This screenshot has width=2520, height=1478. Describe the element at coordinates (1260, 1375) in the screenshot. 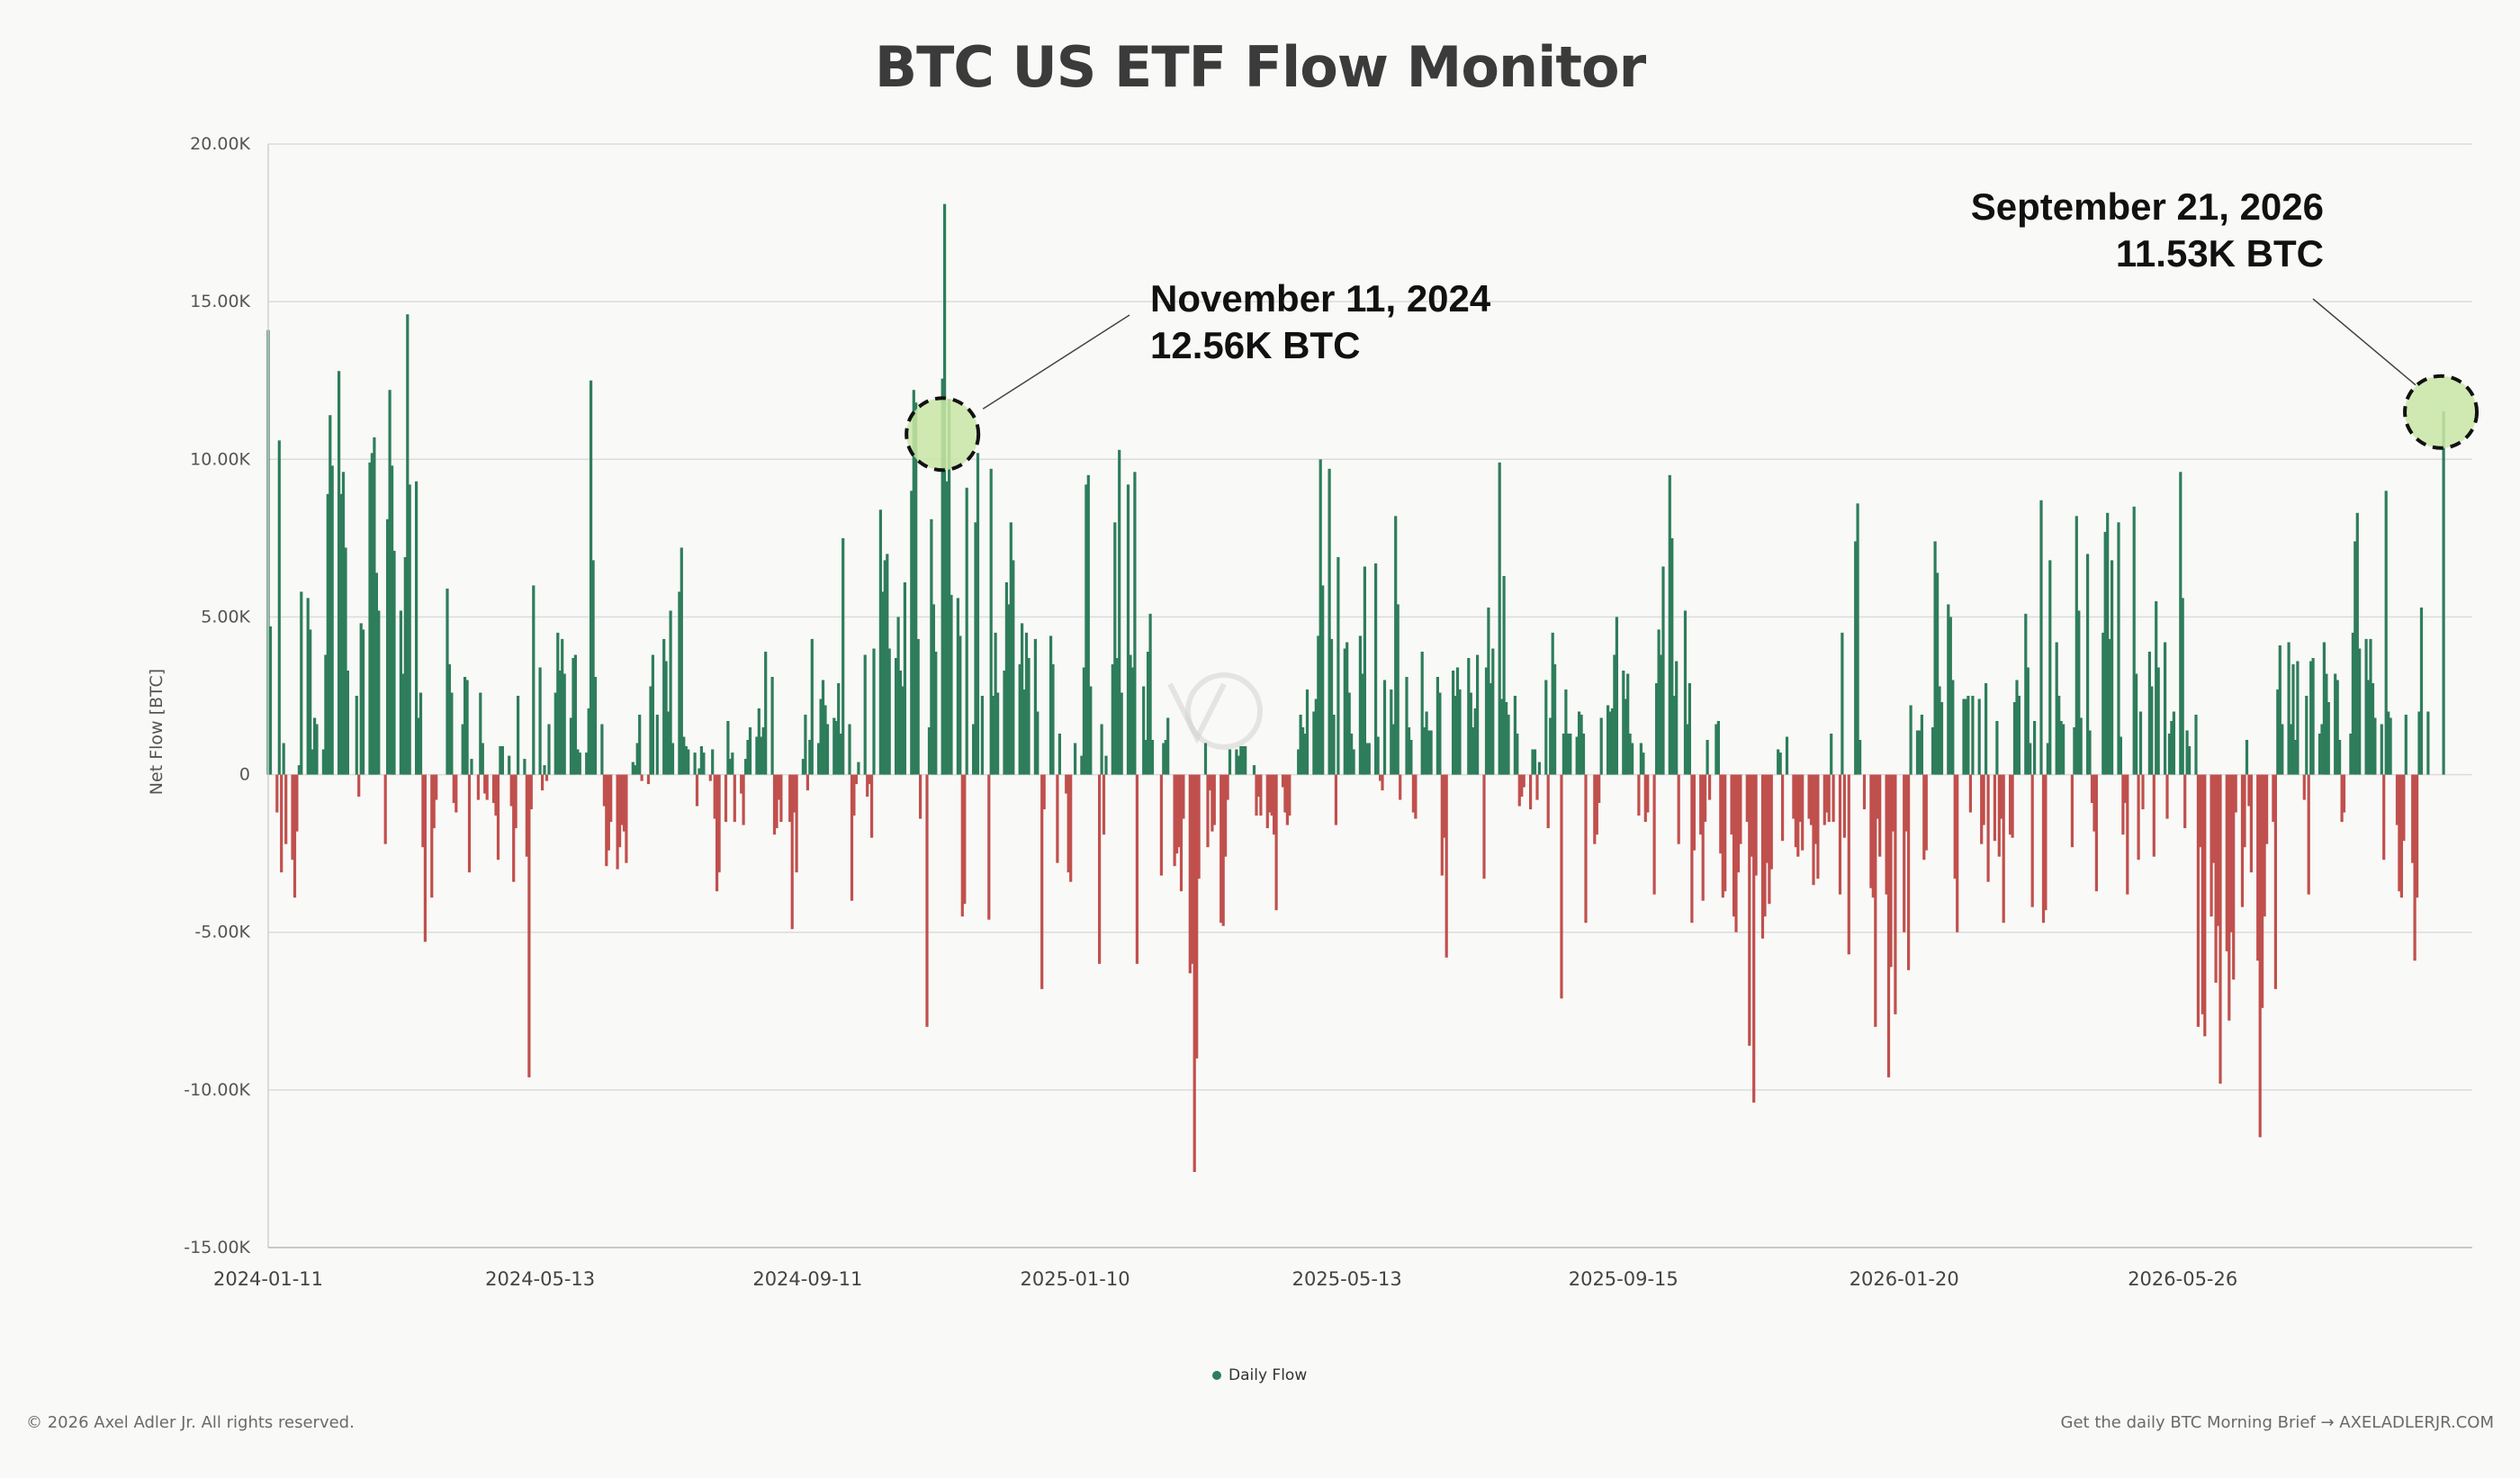

I see `legend: Daily Flow` at that location.